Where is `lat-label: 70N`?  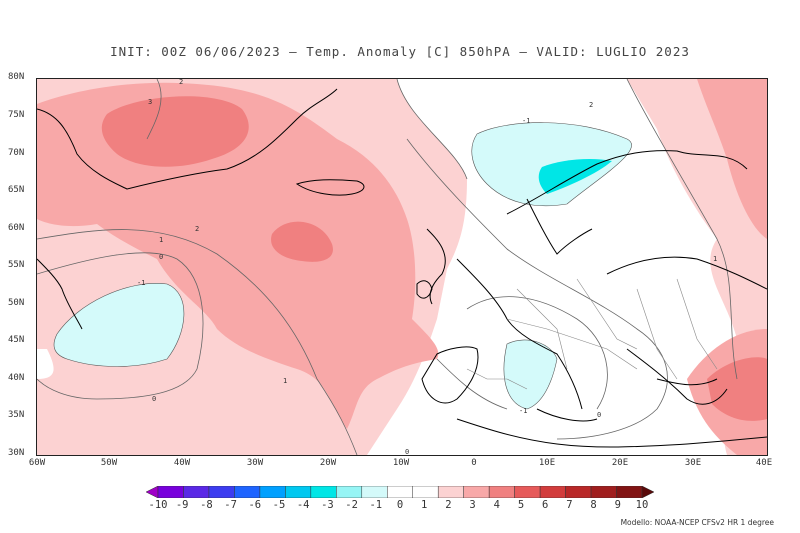
lat-label: 70N is located at coordinates (16, 153).